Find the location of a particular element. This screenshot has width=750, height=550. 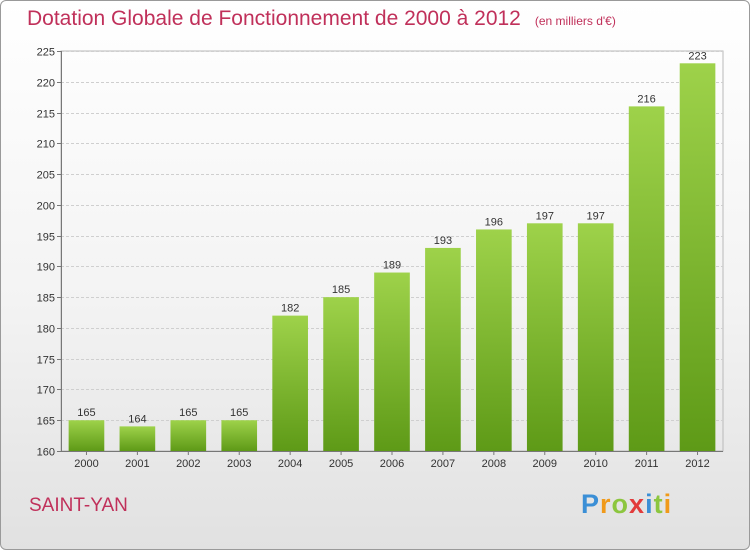

x-tick-label-2002: 2002 is located at coordinates (188, 464).